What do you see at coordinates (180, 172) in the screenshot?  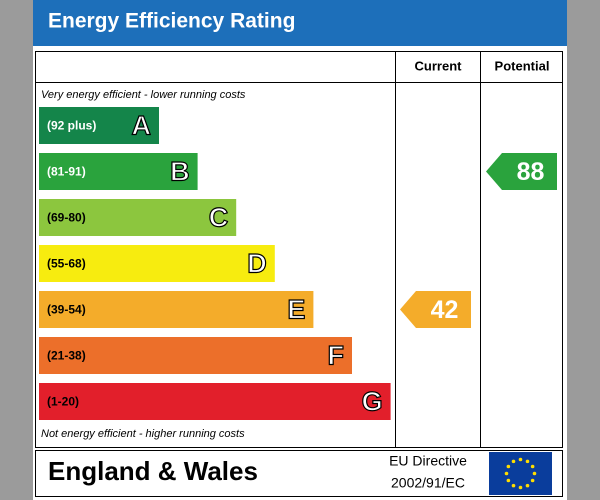 I see `band-letter: B` at bounding box center [180, 172].